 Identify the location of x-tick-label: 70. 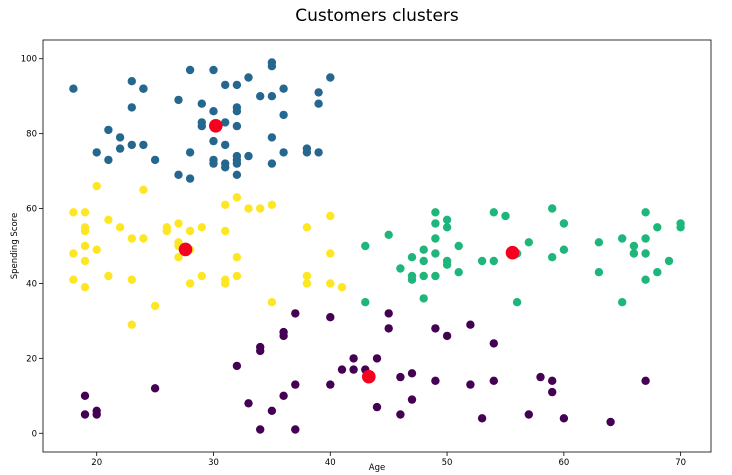
(680, 463).